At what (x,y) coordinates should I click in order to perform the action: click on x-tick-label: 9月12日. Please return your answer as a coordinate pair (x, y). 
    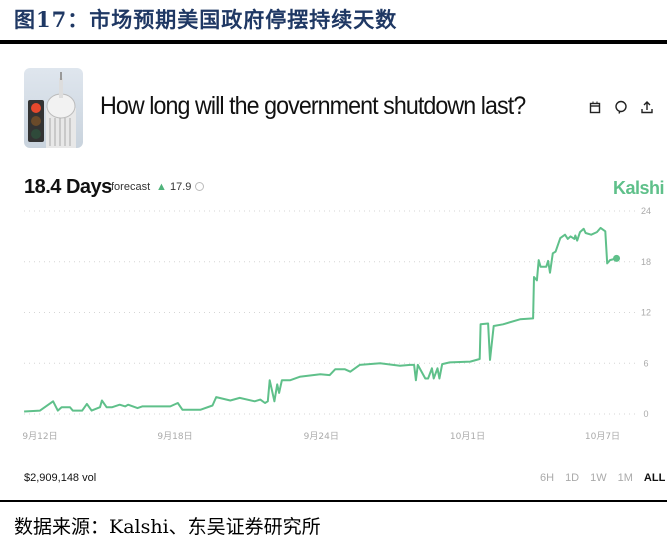
    Looking at the image, I should click on (39, 436).